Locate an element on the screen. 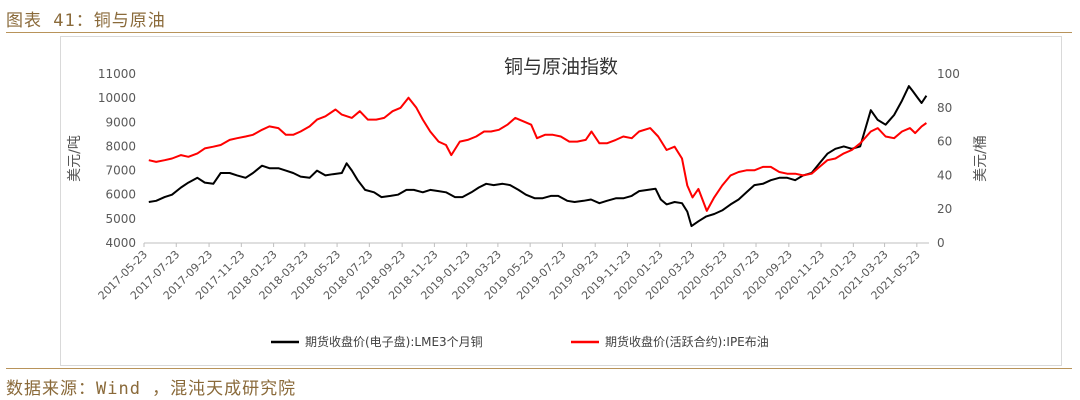 Image resolution: width=1080 pixels, height=400 pixels. y-axis-left-label: 美元/吨 is located at coordinates (75, 158).